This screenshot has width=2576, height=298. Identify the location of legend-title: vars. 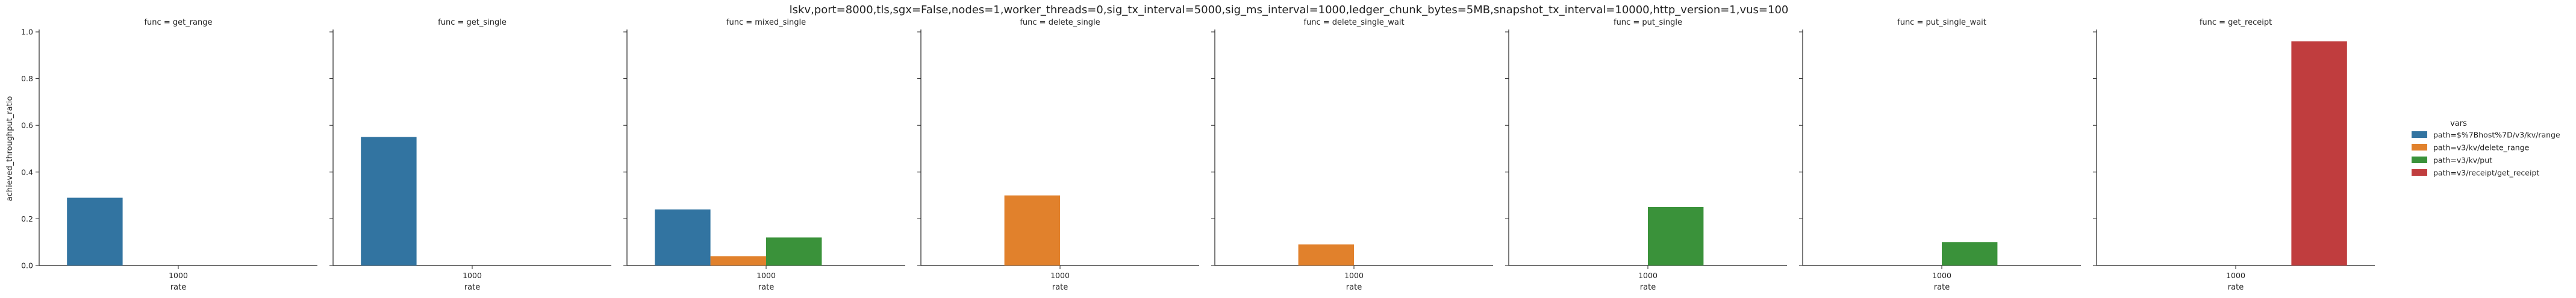
(2458, 123).